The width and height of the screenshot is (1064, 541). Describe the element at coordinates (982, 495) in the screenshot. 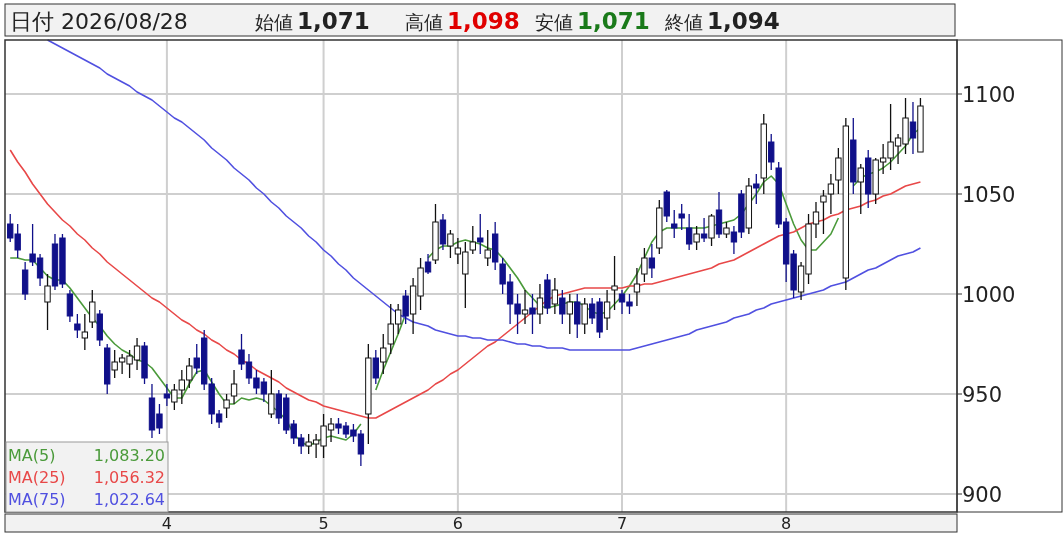

I see `y-tick-label: 900` at that location.